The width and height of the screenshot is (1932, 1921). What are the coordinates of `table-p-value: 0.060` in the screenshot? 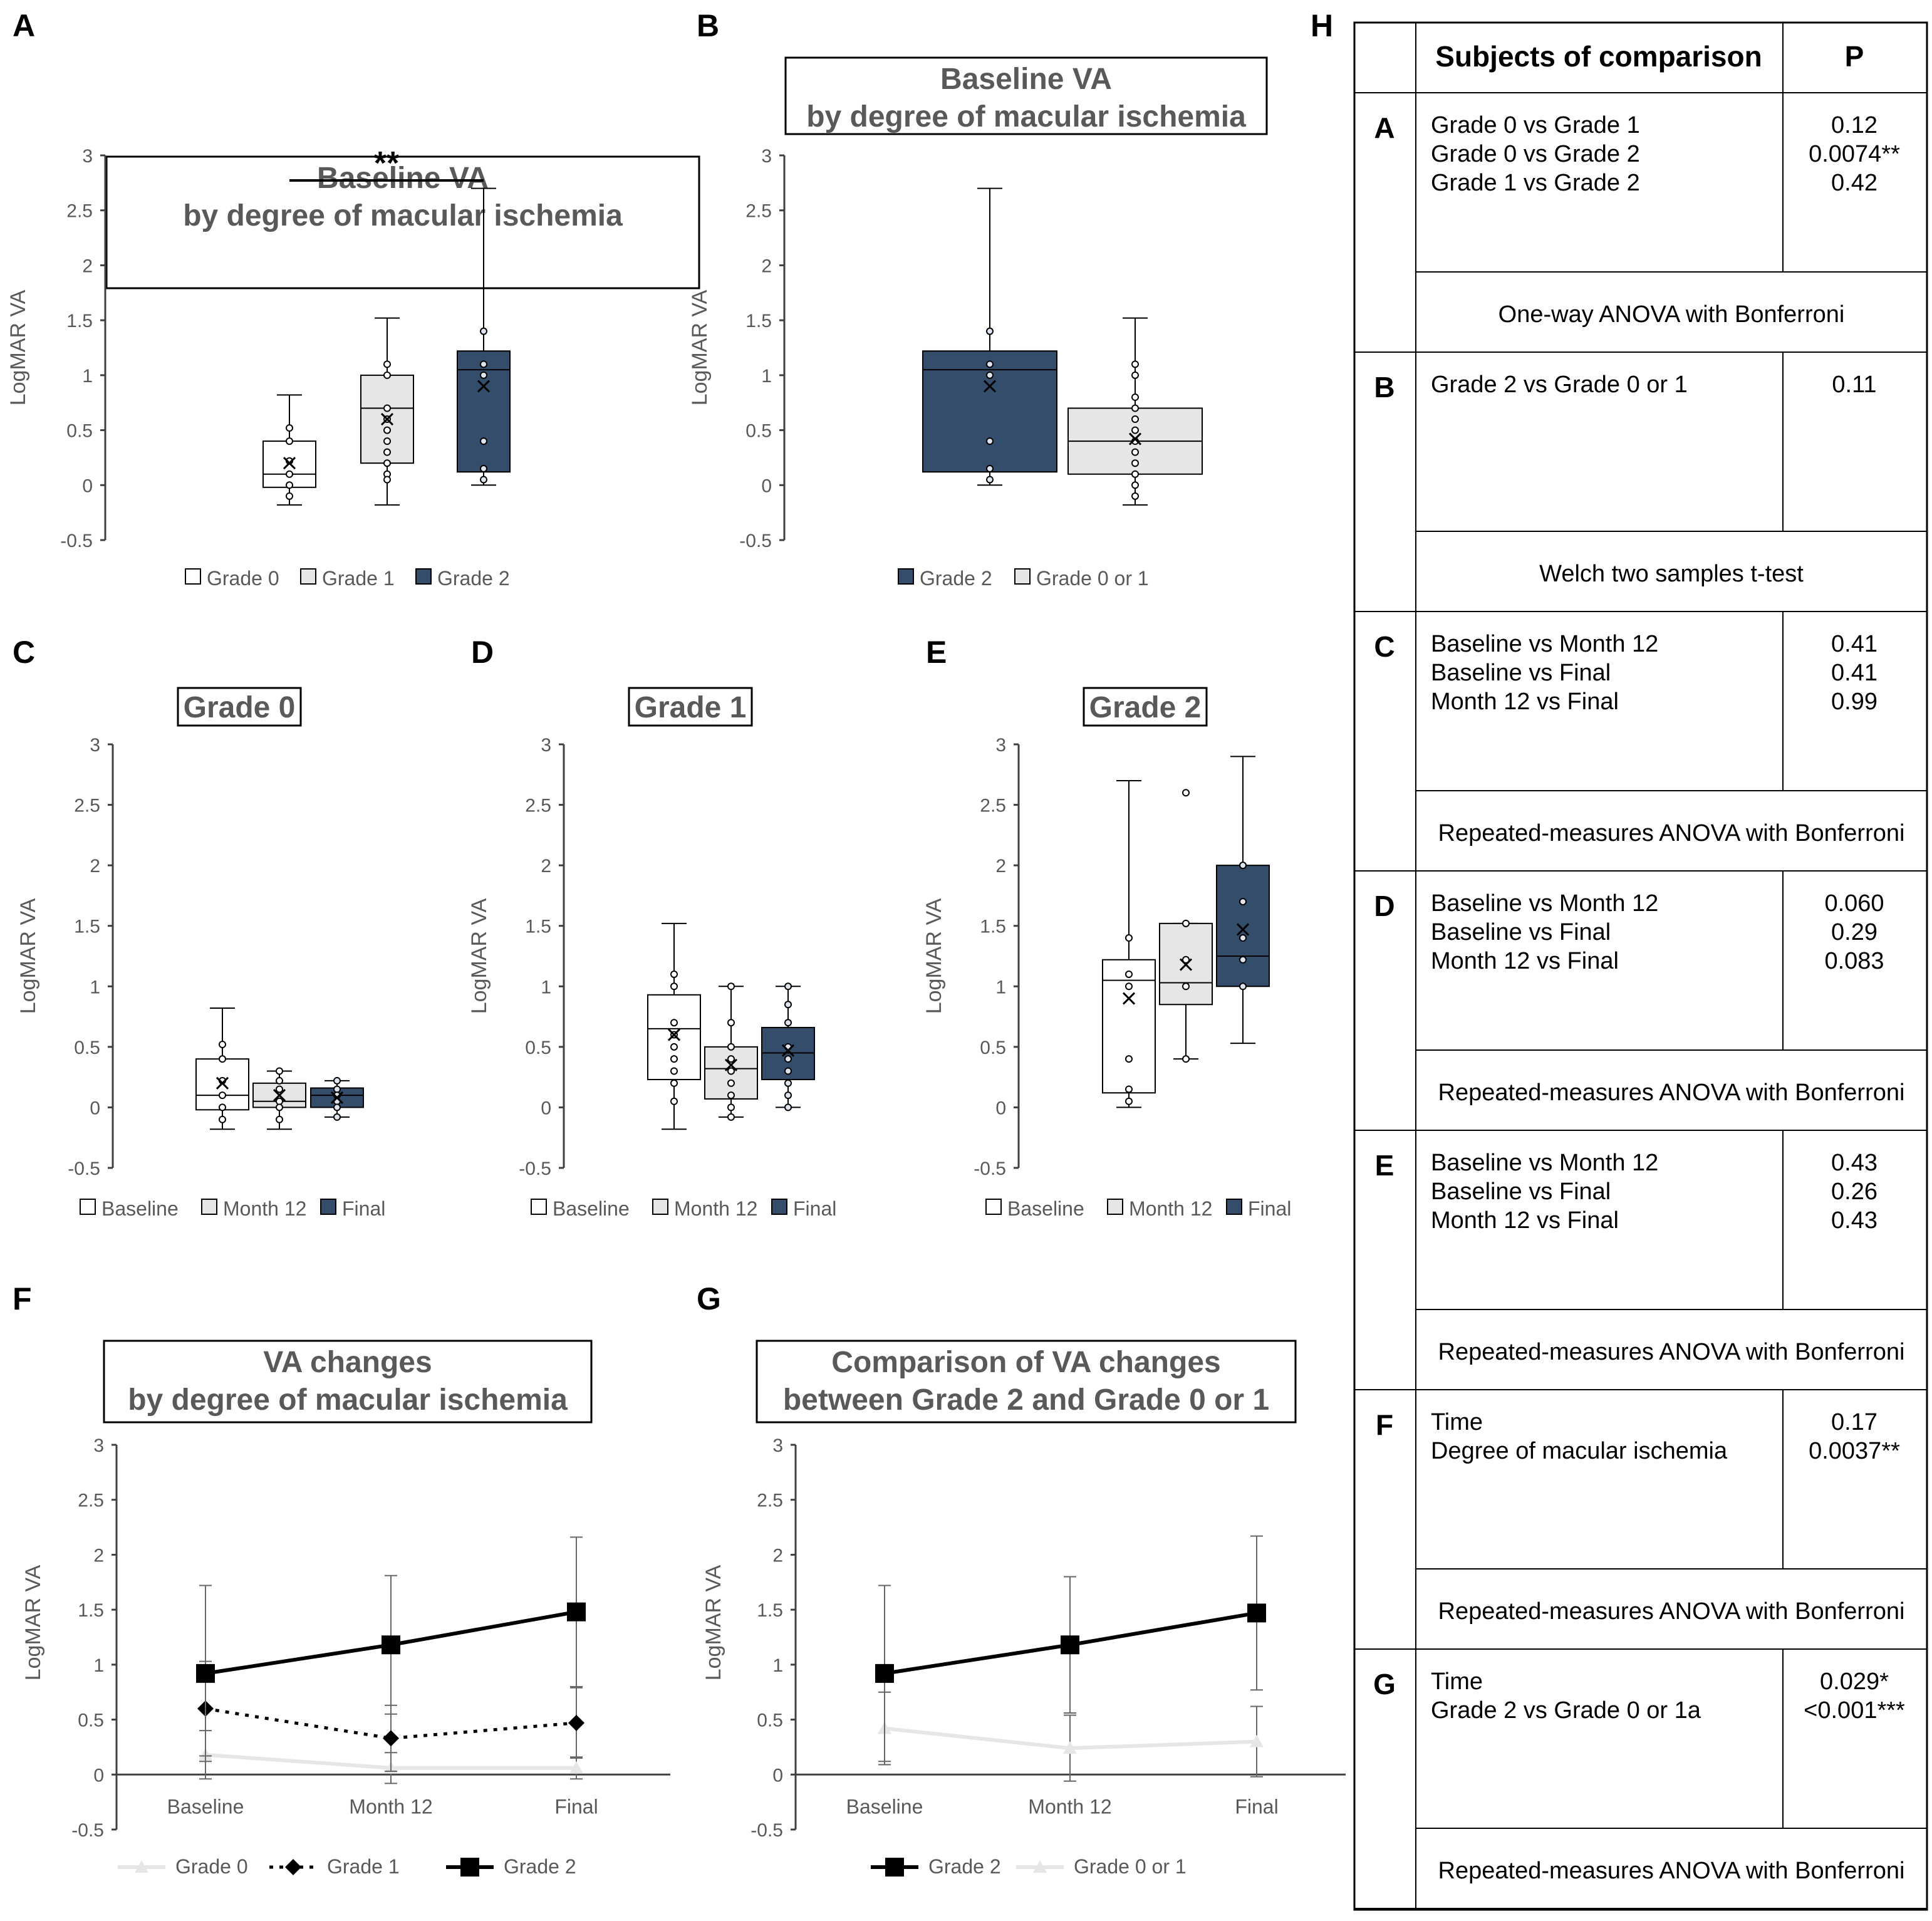 It's located at (1854, 903).